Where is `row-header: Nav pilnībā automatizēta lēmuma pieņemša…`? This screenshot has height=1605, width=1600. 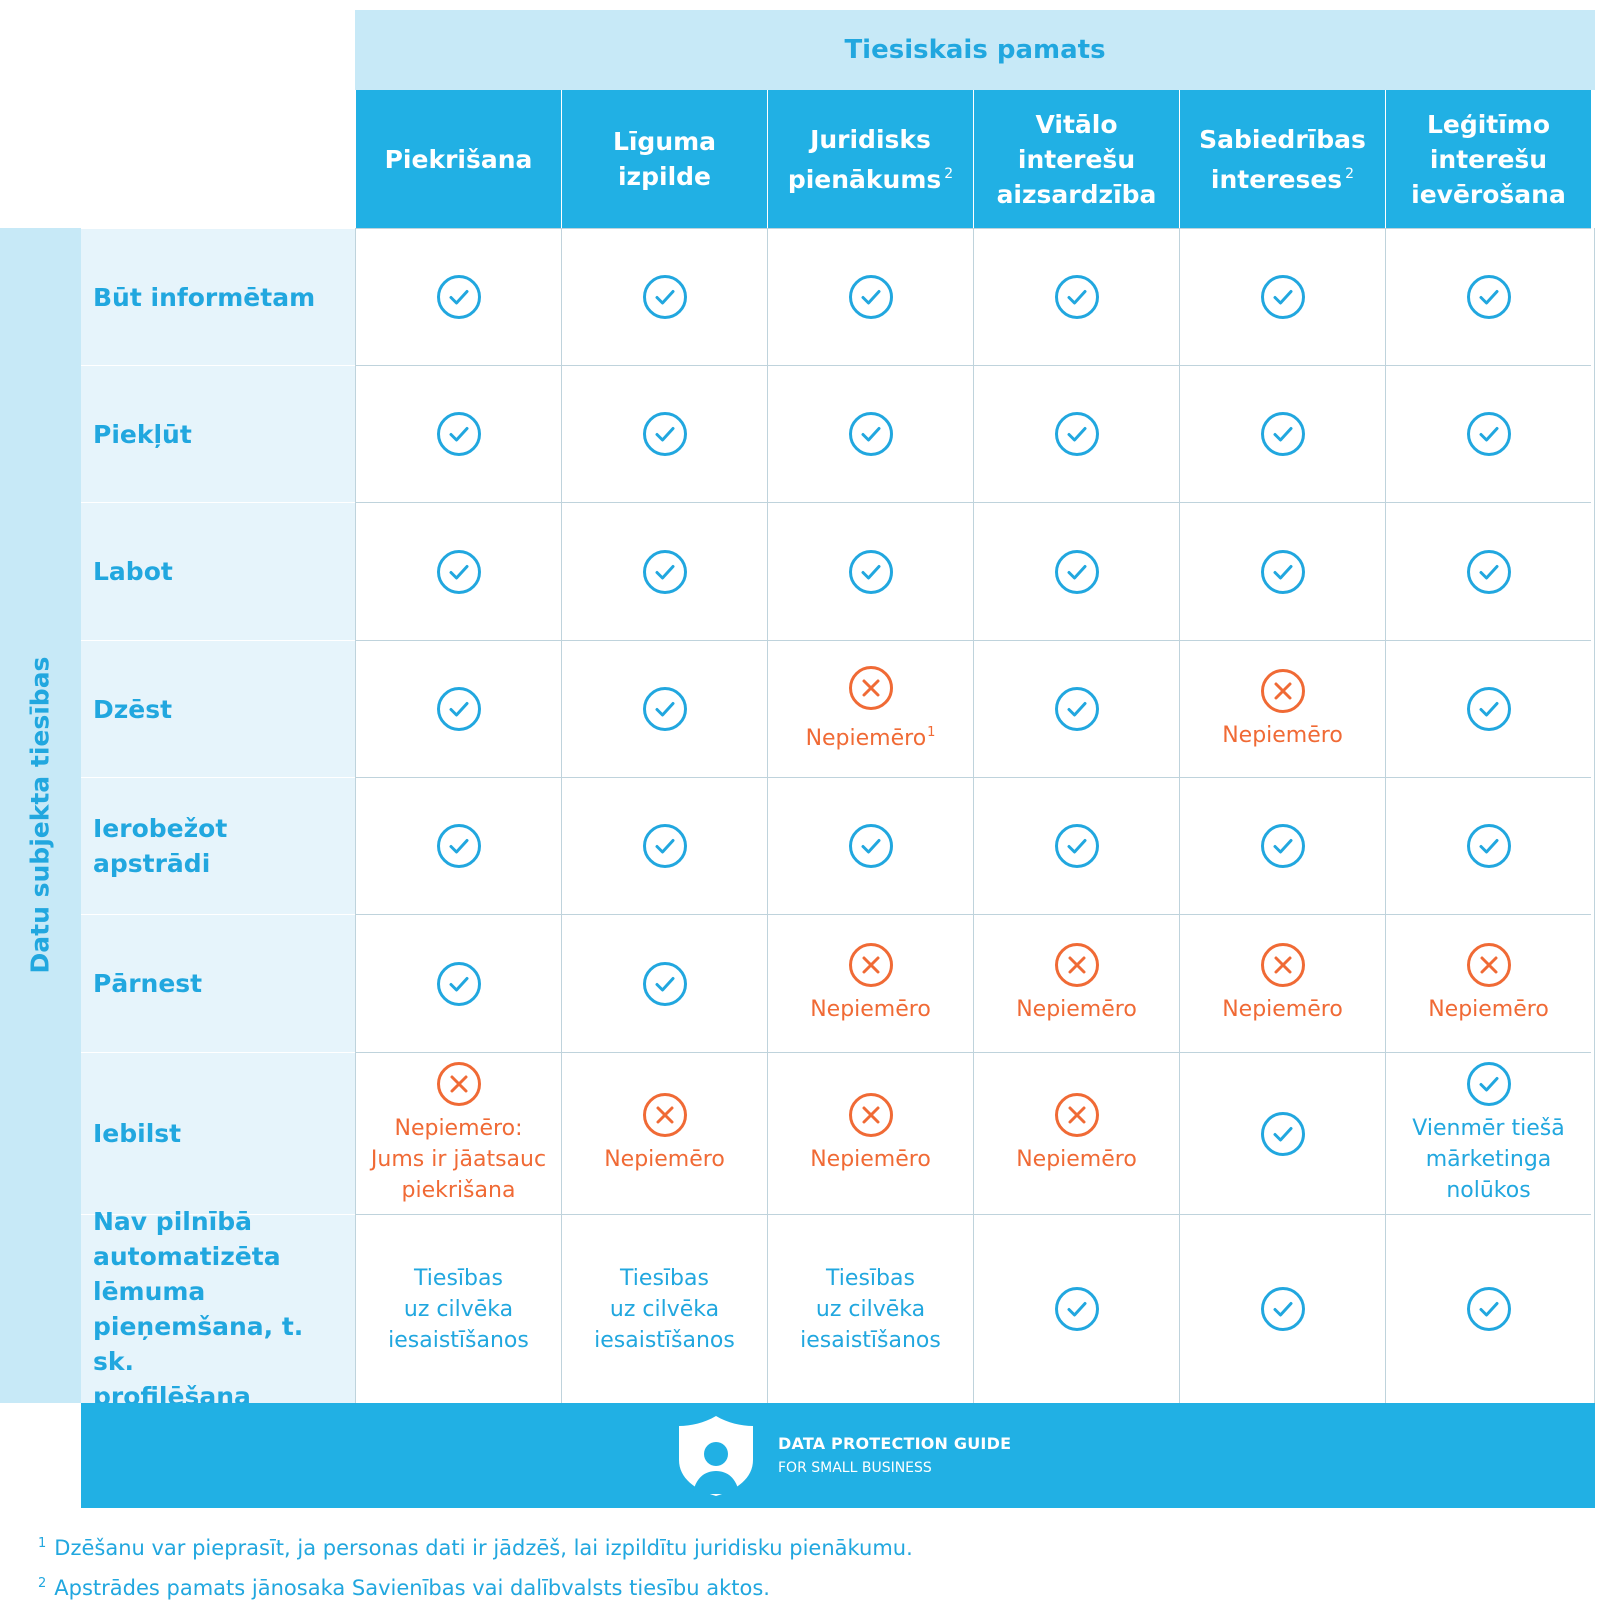 row-header: Nav pilnībā automatizēta lēmuma pieņemša… is located at coordinates (218, 1309).